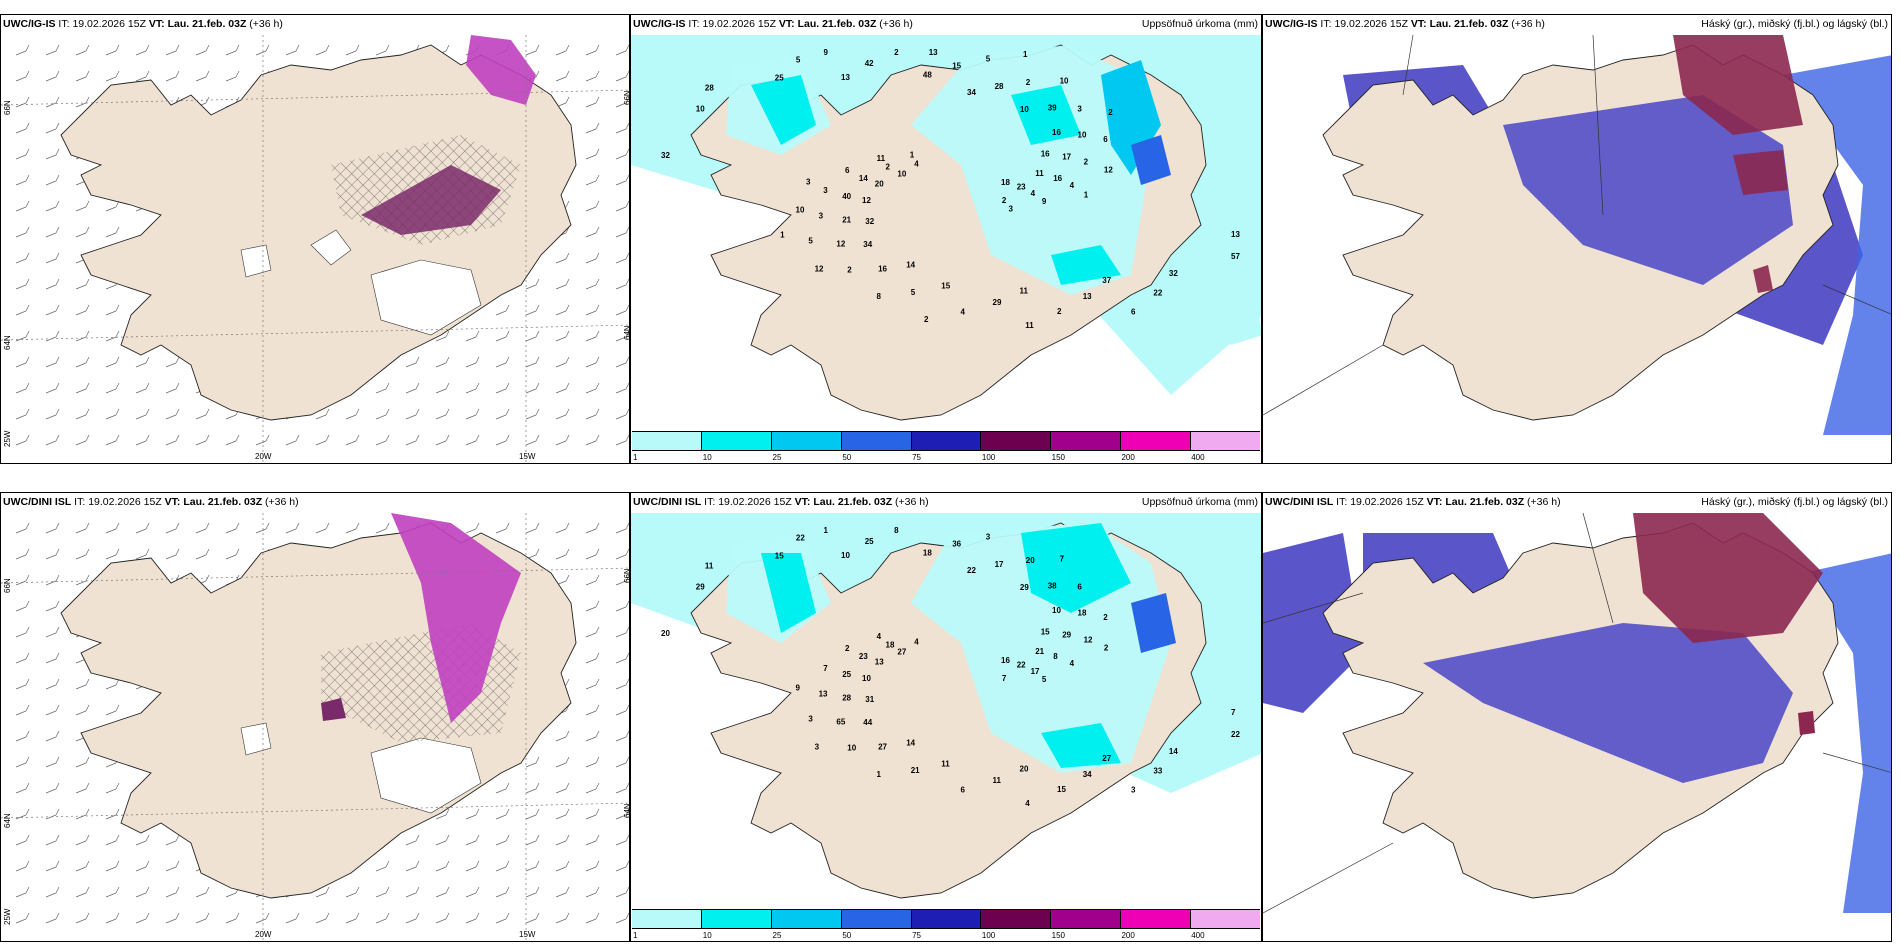 The width and height of the screenshot is (1900, 950). What do you see at coordinates (315, 332) in the screenshot?
I see `gridline` at bounding box center [315, 332].